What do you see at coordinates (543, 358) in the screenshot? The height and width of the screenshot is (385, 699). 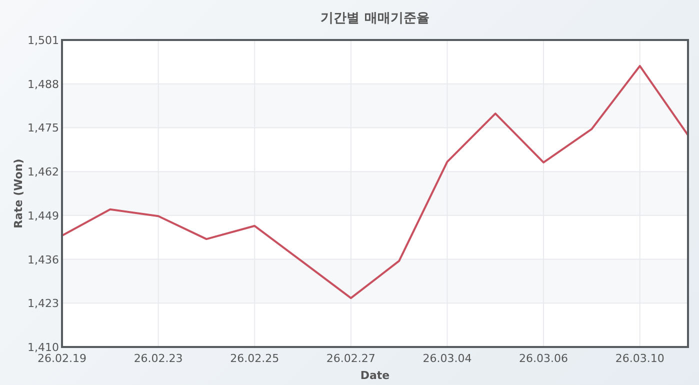 I see `x-tick-label: 26.03.06` at bounding box center [543, 358].